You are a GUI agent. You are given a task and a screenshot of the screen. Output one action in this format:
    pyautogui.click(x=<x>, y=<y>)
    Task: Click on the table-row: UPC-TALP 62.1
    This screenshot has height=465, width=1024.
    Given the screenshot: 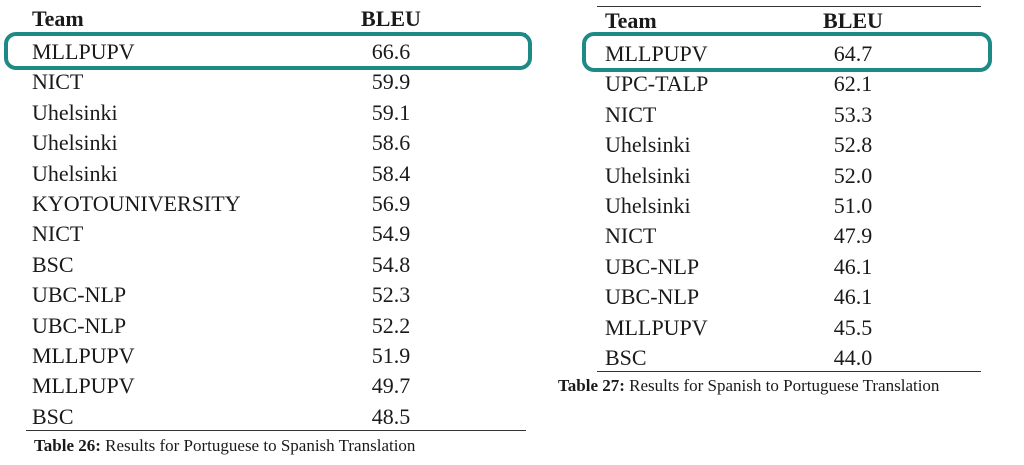 What is the action you would take?
    pyautogui.click(x=789, y=84)
    